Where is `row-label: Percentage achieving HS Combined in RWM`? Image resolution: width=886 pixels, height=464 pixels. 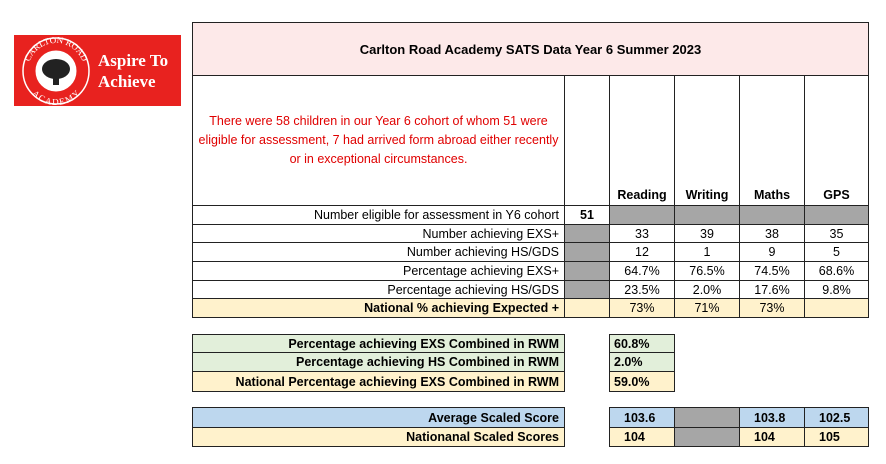 row-label: Percentage achieving HS Combined in RWM is located at coordinates (378, 362).